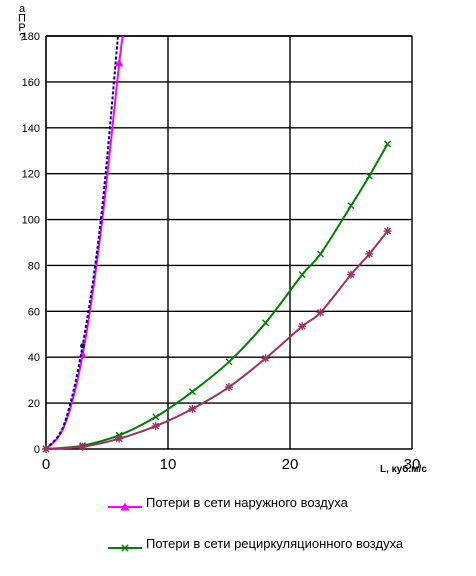 This screenshot has height=576, width=476. Describe the element at coordinates (37, 450) in the screenshot. I see `y-tick-label: 0` at that location.